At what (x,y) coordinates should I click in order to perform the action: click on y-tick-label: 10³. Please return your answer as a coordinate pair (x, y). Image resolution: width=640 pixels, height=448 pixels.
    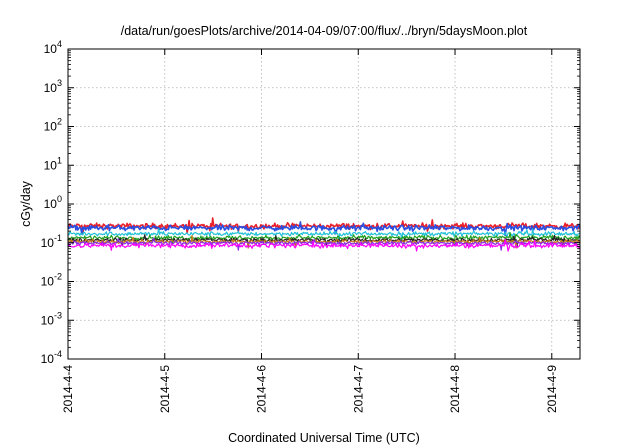
    Looking at the image, I should click on (53, 86).